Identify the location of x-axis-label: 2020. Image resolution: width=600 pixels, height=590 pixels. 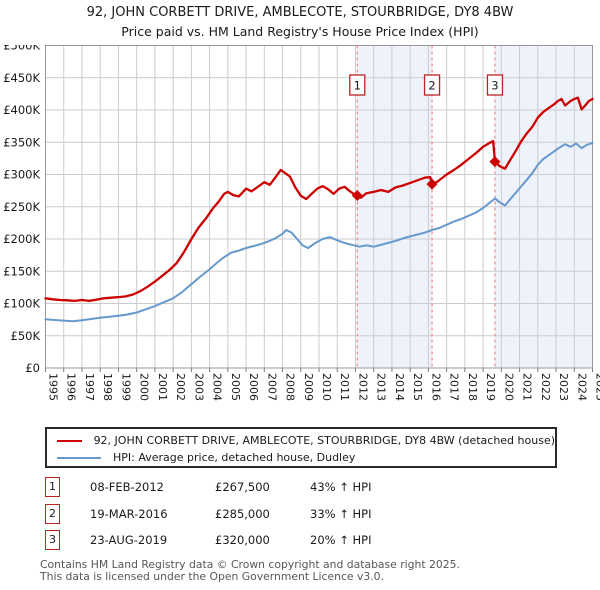
(508, 387).